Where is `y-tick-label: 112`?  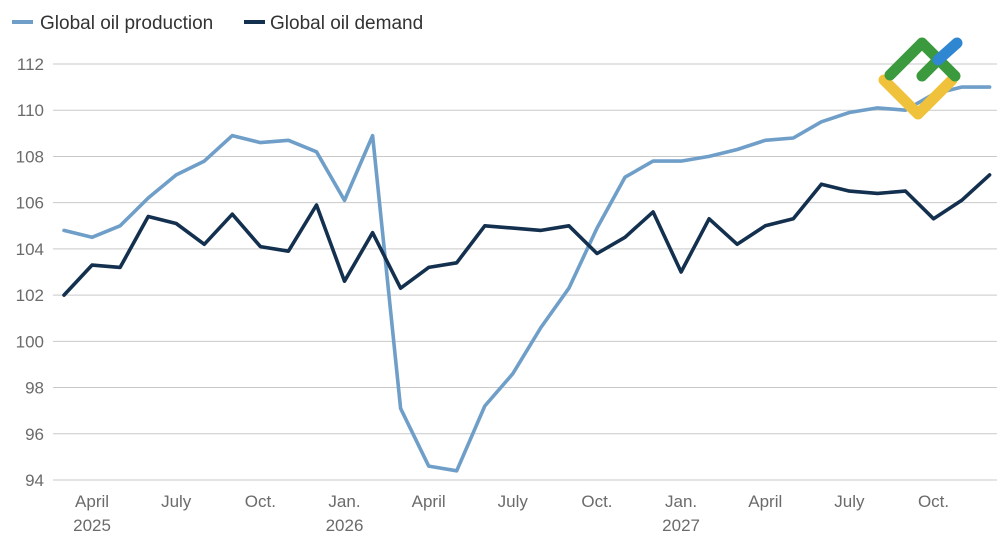
y-tick-label: 112 is located at coordinates (30, 64).